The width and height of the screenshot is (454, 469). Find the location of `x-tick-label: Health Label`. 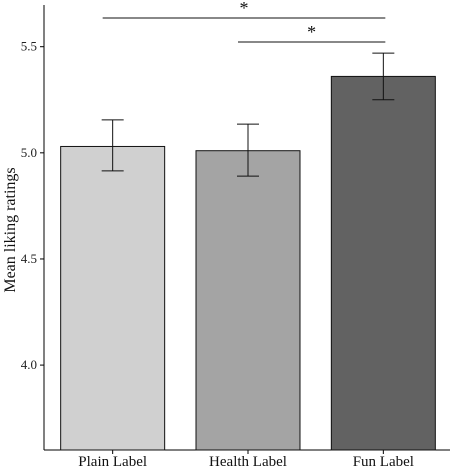

x-tick-label: Health Label is located at coordinates (248, 461).